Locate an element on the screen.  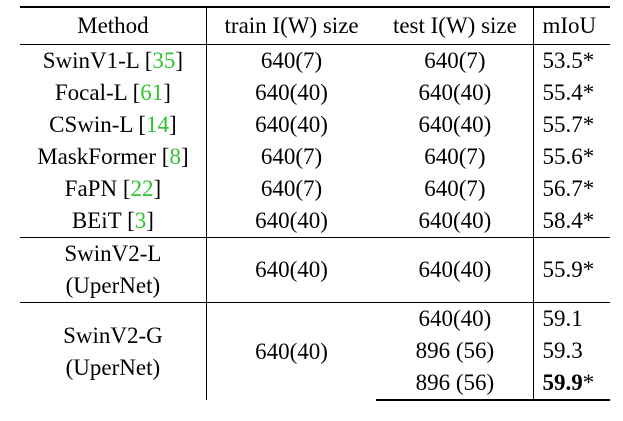
table-row: SwinV1-L [35] 640(7) 640(7) 53.5* is located at coordinates (315, 60).